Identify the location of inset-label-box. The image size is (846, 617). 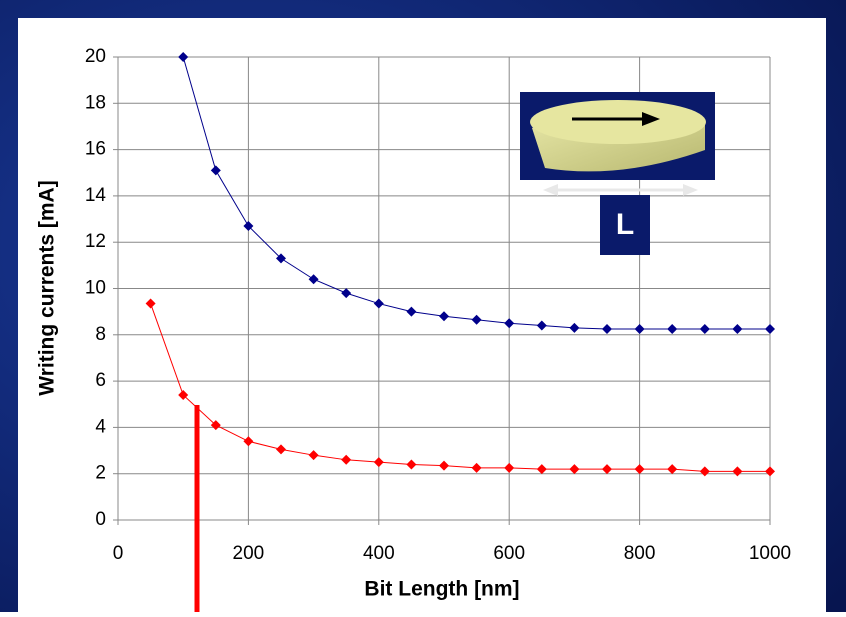
(625, 225).